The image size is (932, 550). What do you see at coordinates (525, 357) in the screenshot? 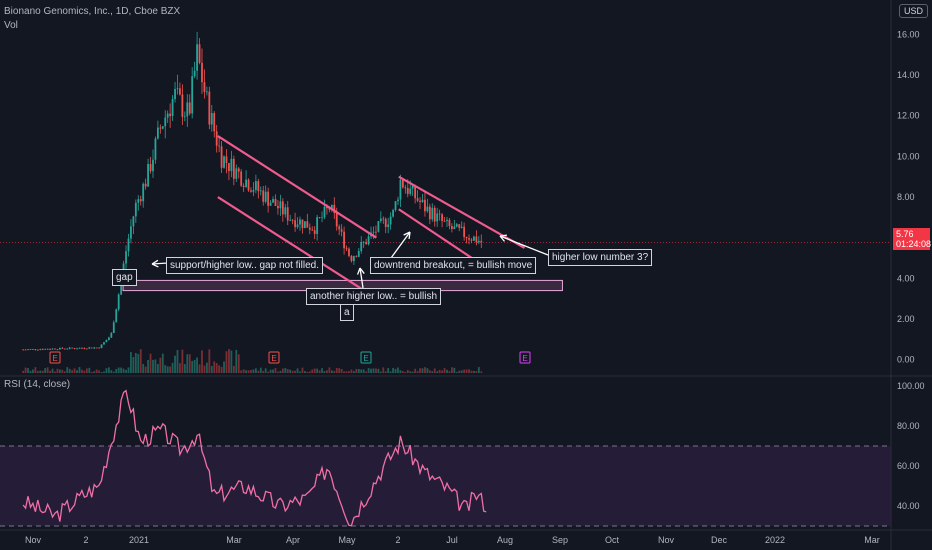
I see `earnings-marker` at bounding box center [525, 357].